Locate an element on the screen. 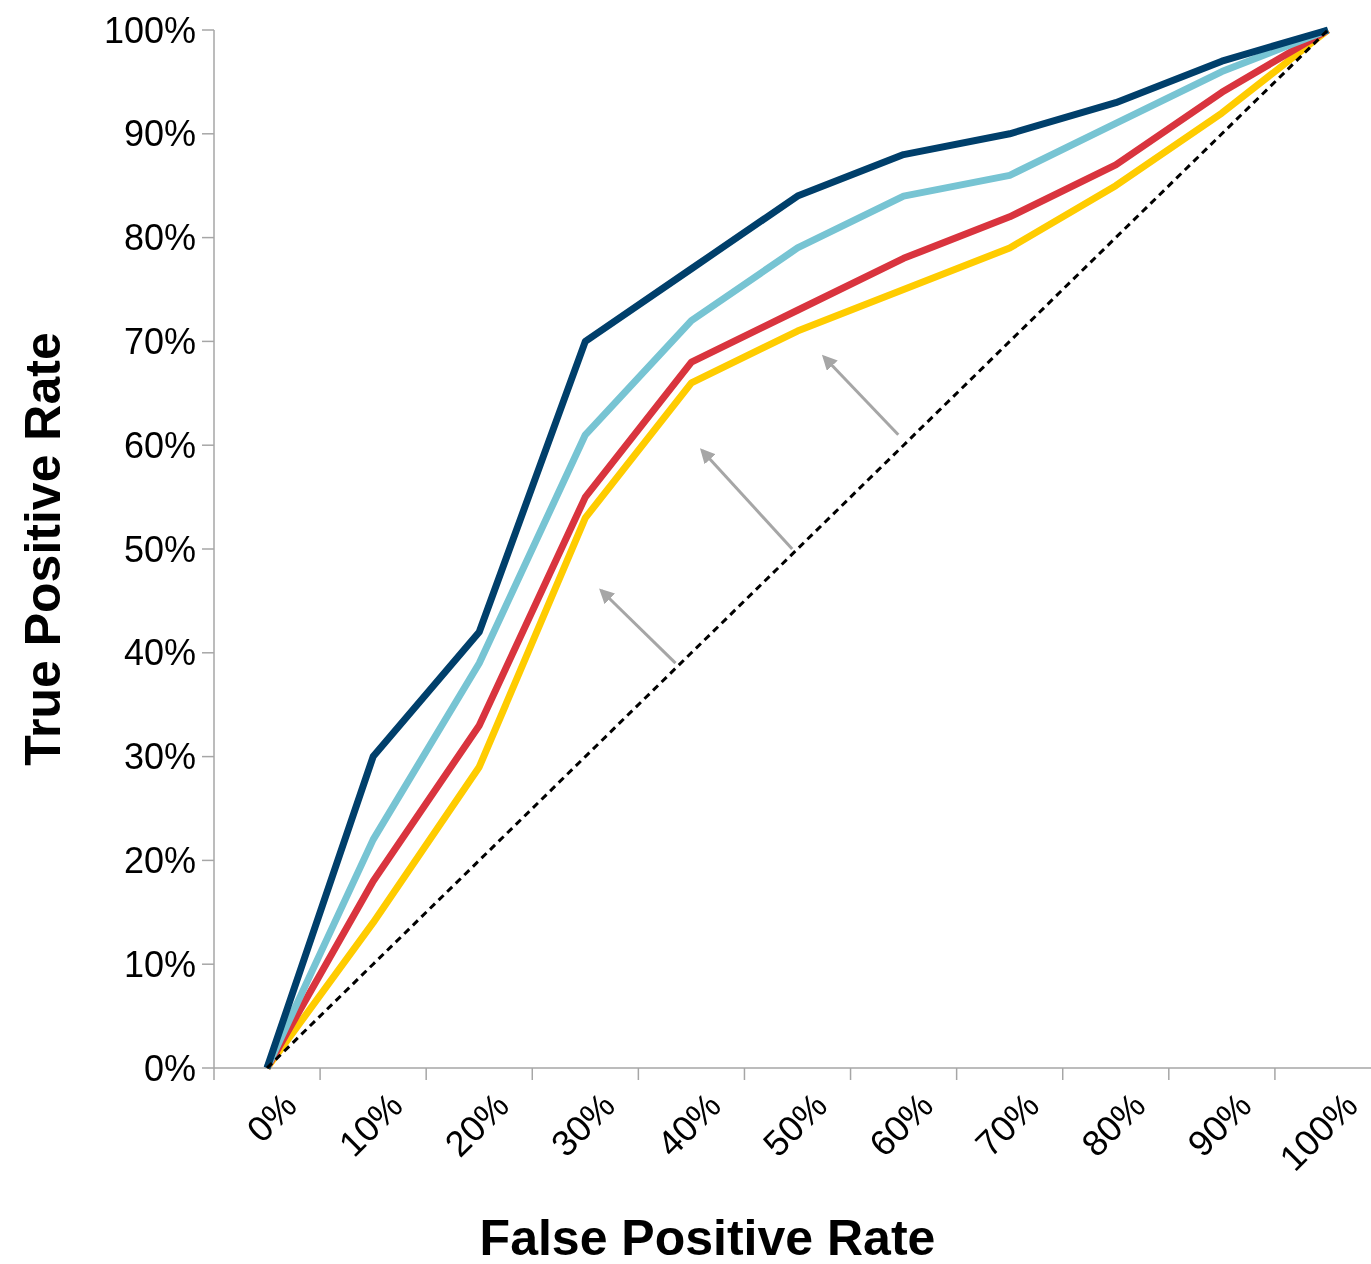  x-tick-label: 60% is located at coordinates (901, 1124).